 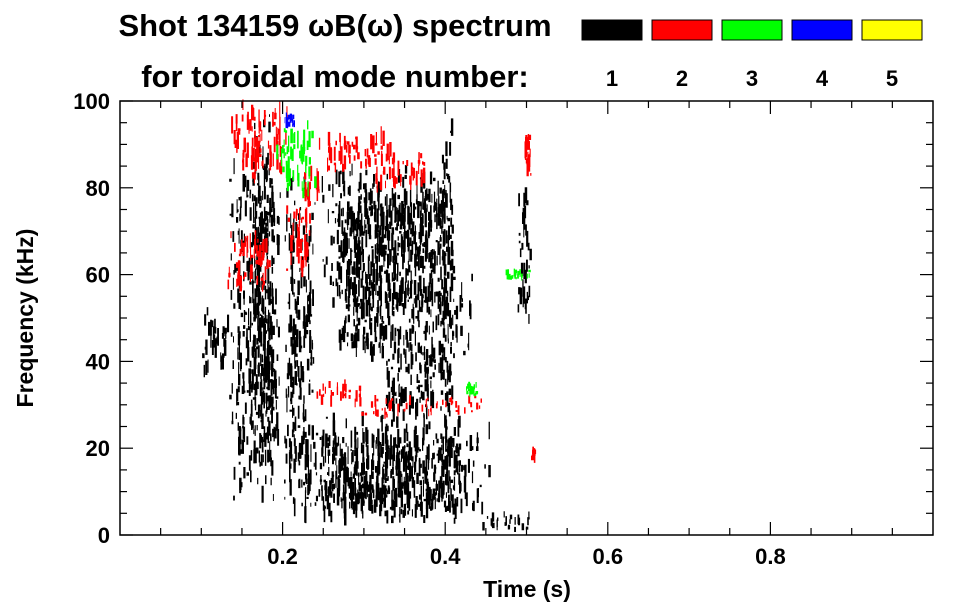 What do you see at coordinates (527, 589) in the screenshot?
I see `x-axis-label: Time (s)` at bounding box center [527, 589].